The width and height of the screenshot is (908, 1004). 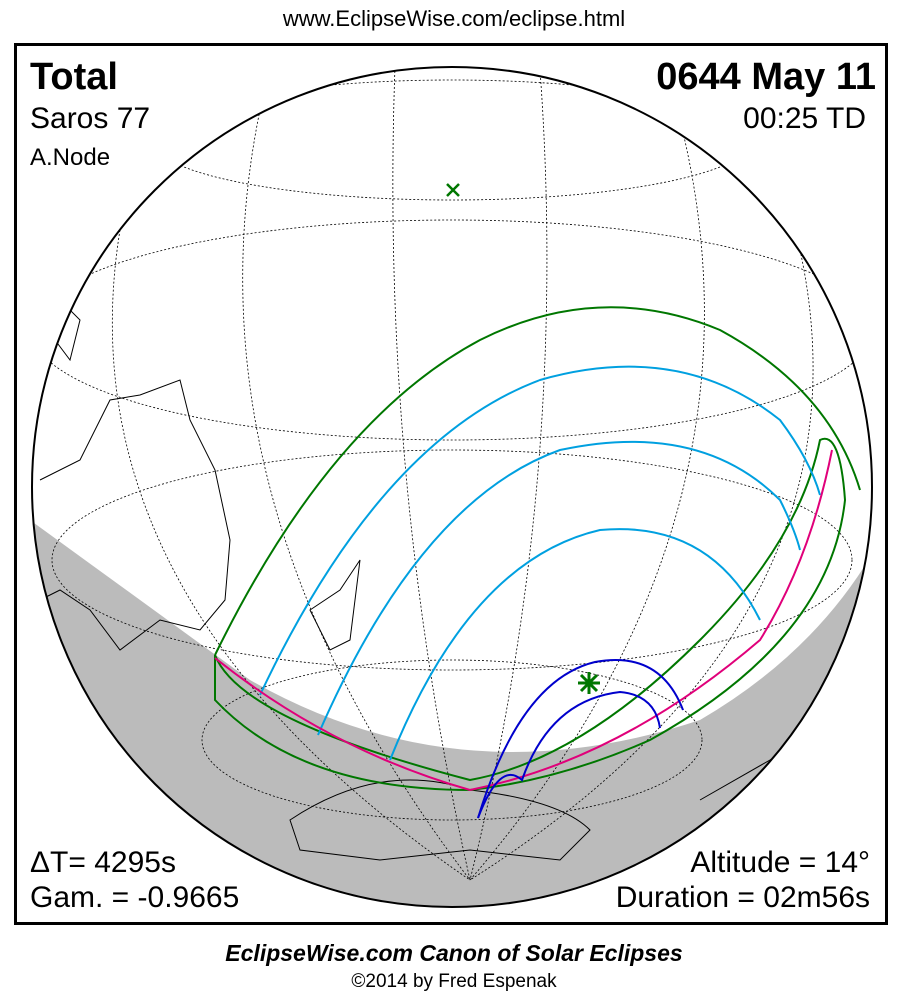 What do you see at coordinates (135, 897) in the screenshot?
I see `gamma: Gam. = -0.9665` at bounding box center [135, 897].